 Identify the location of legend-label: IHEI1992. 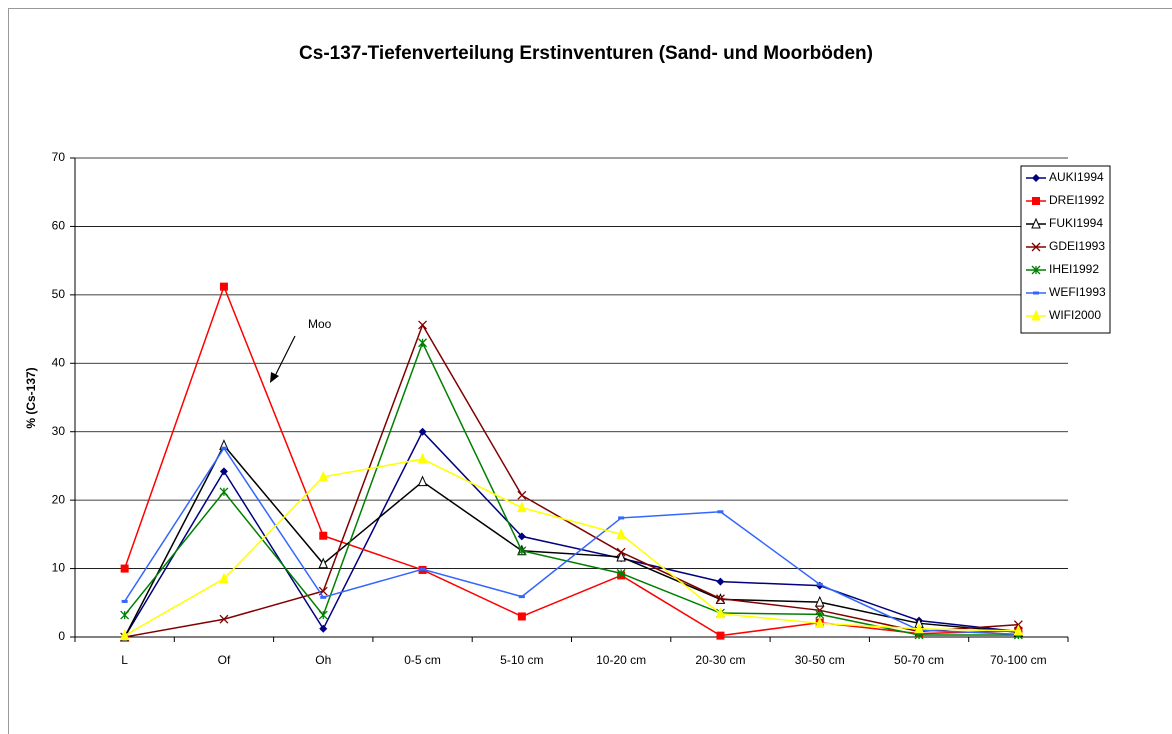
(1074, 269).